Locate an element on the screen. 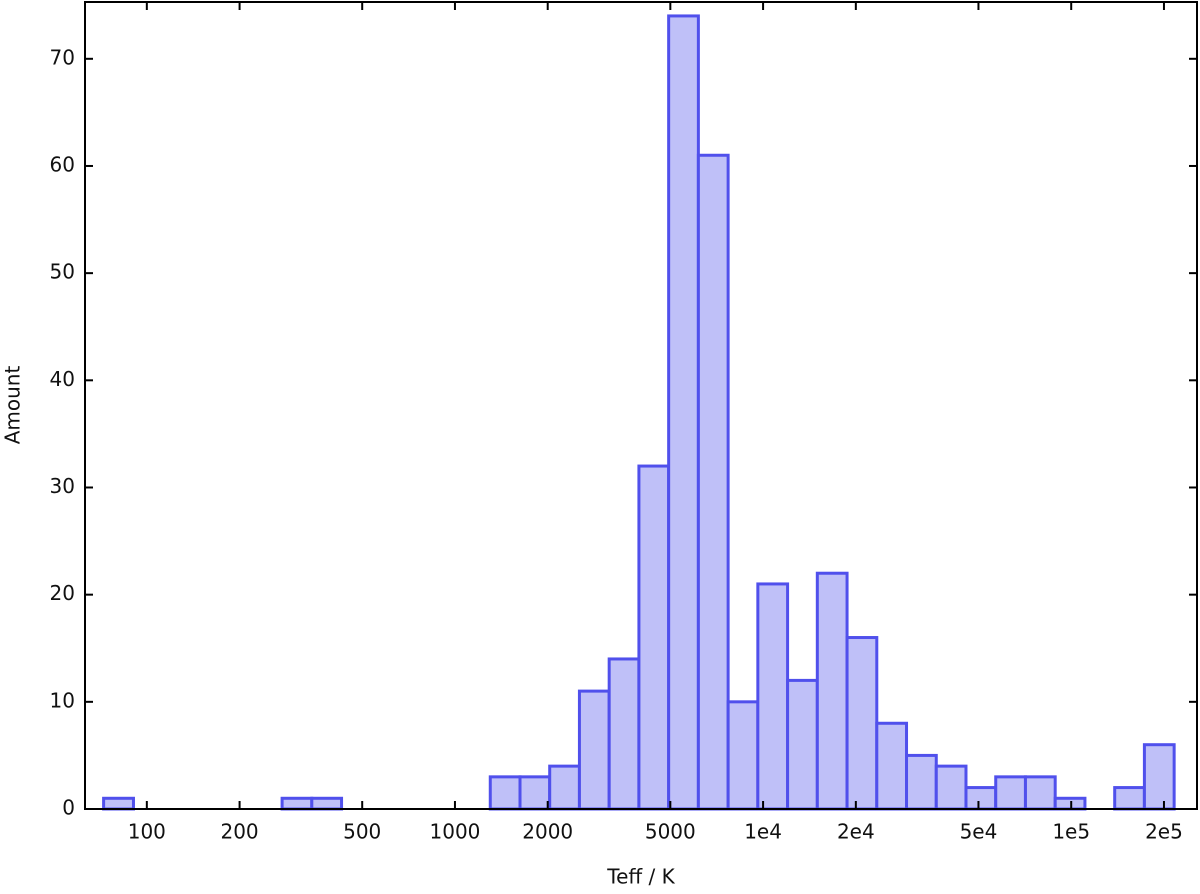  x-tick-label: 1e5 is located at coordinates (1071, 832).